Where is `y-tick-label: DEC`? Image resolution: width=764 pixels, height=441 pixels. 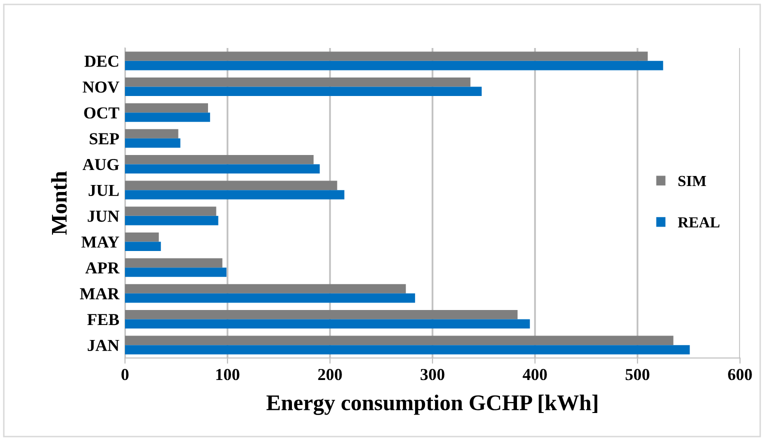
y-tick-label: DEC is located at coordinates (101, 61).